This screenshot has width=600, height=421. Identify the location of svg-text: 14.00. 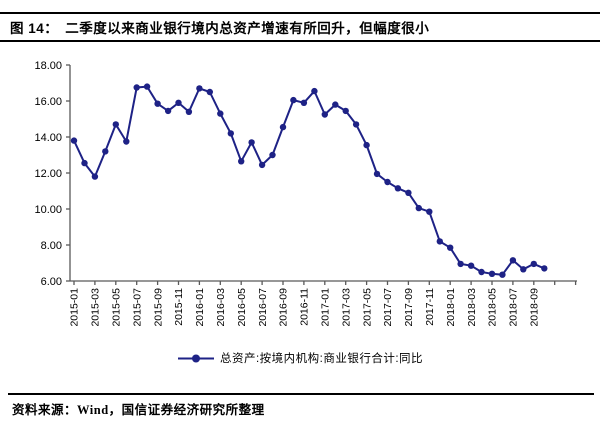
(48, 138).